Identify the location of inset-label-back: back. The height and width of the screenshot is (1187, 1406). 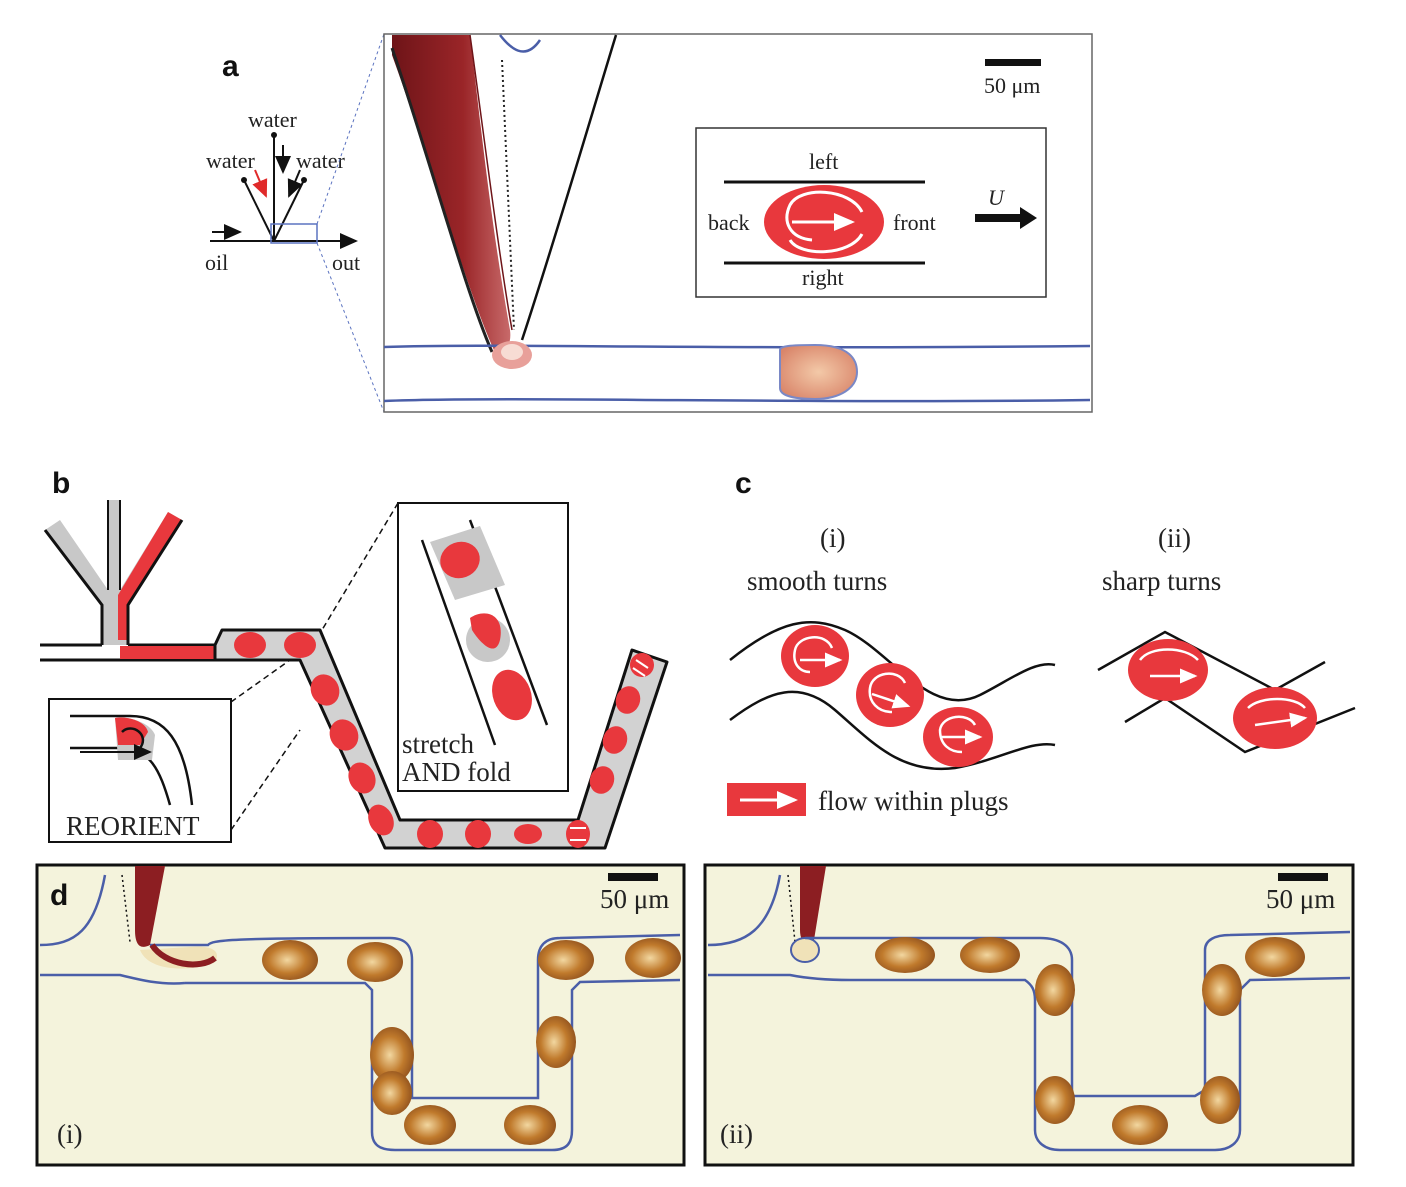
(729, 222).